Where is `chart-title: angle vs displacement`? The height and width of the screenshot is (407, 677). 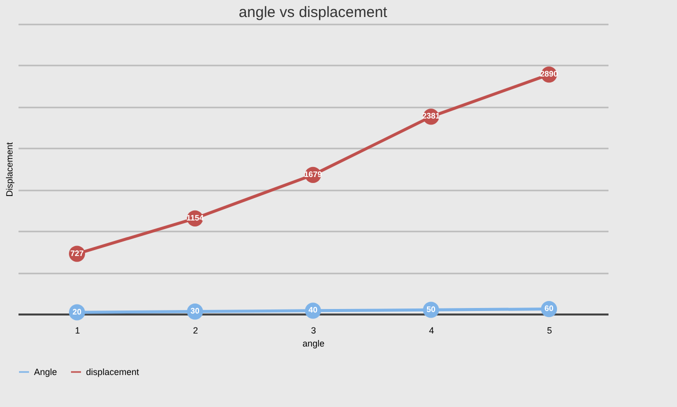
chart-title: angle vs displacement is located at coordinates (313, 12).